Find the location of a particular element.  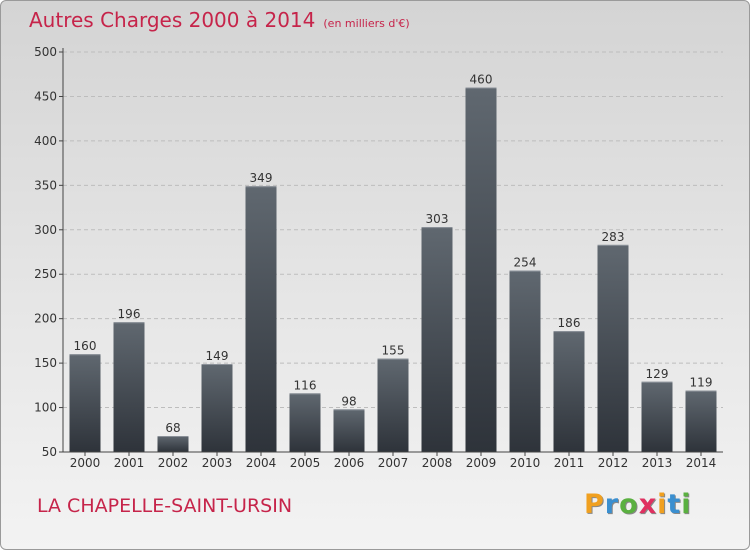

x-tick-label: 2010 is located at coordinates (525, 463).